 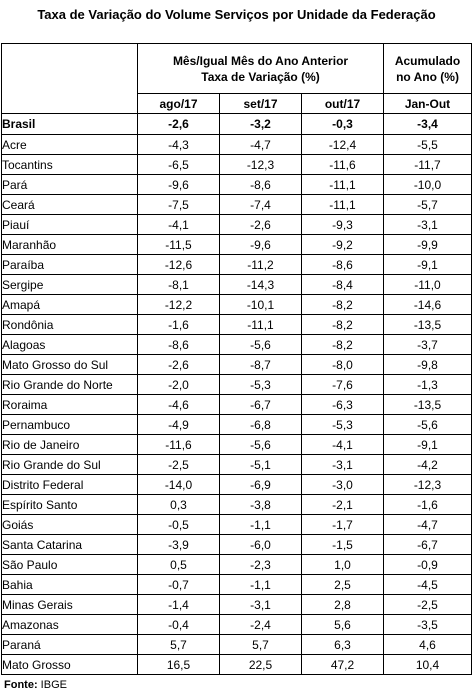 What do you see at coordinates (236, 344) in the screenshot?
I see `table-row: Alagoas -8,6 -5,6 -8,2 -3,7` at bounding box center [236, 344].